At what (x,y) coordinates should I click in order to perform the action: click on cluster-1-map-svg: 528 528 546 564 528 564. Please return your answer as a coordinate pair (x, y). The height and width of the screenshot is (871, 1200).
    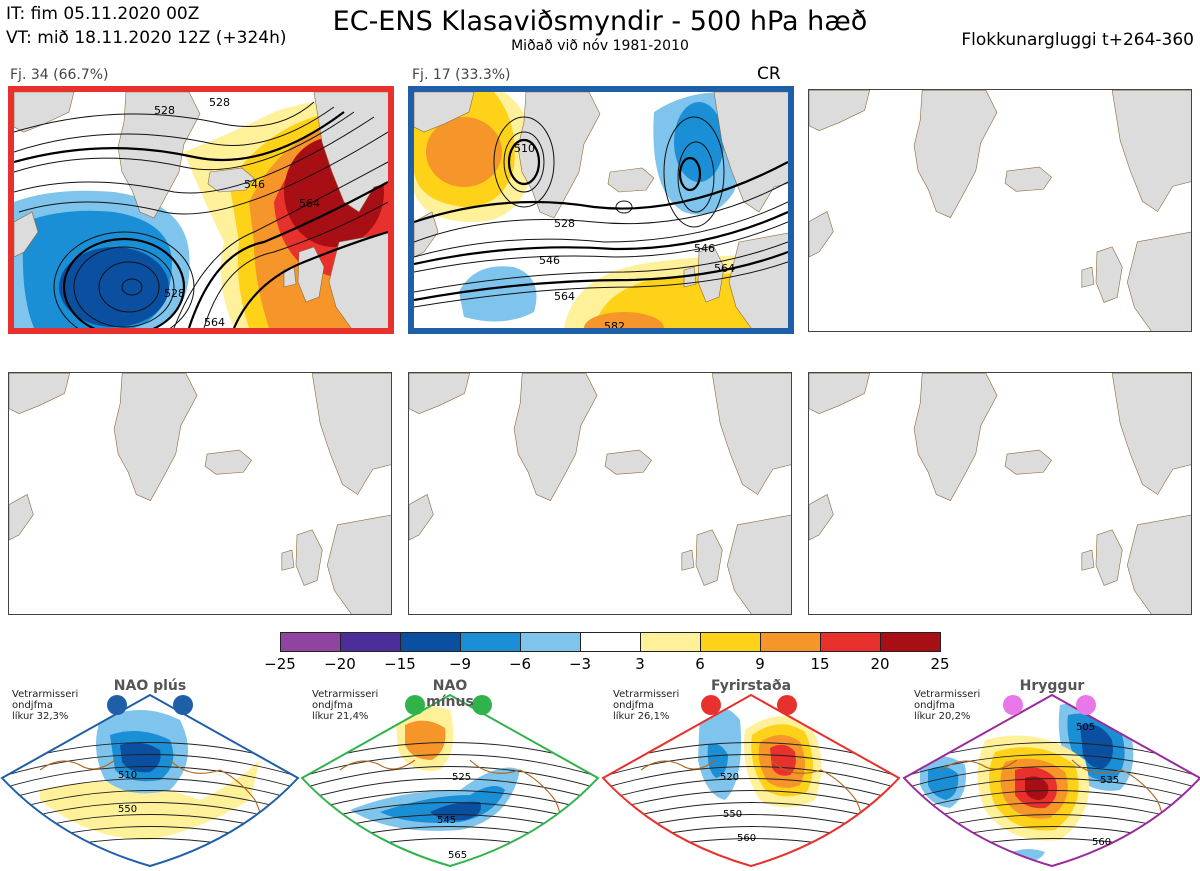
    Looking at the image, I should click on (201, 210).